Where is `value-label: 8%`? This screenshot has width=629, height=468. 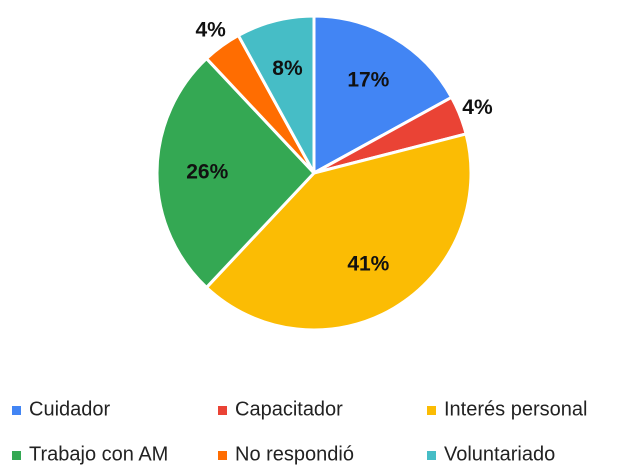 value-label: 8% is located at coordinates (287, 68).